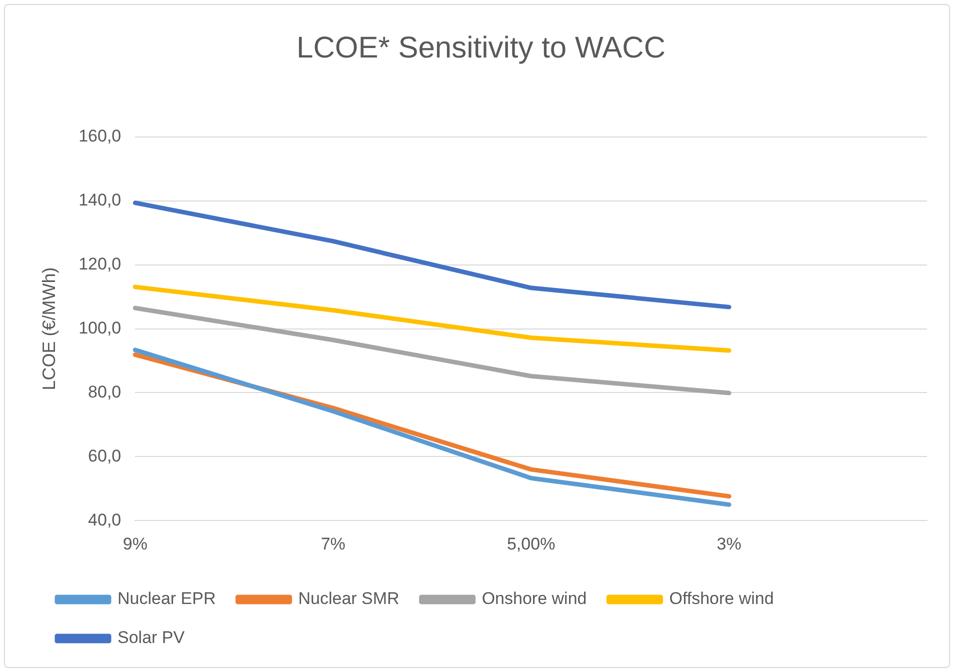 Image resolution: width=954 pixels, height=672 pixels. What do you see at coordinates (481, 47) in the screenshot?
I see `chart-title: LCOE* Sensitivity to WACC` at bounding box center [481, 47].